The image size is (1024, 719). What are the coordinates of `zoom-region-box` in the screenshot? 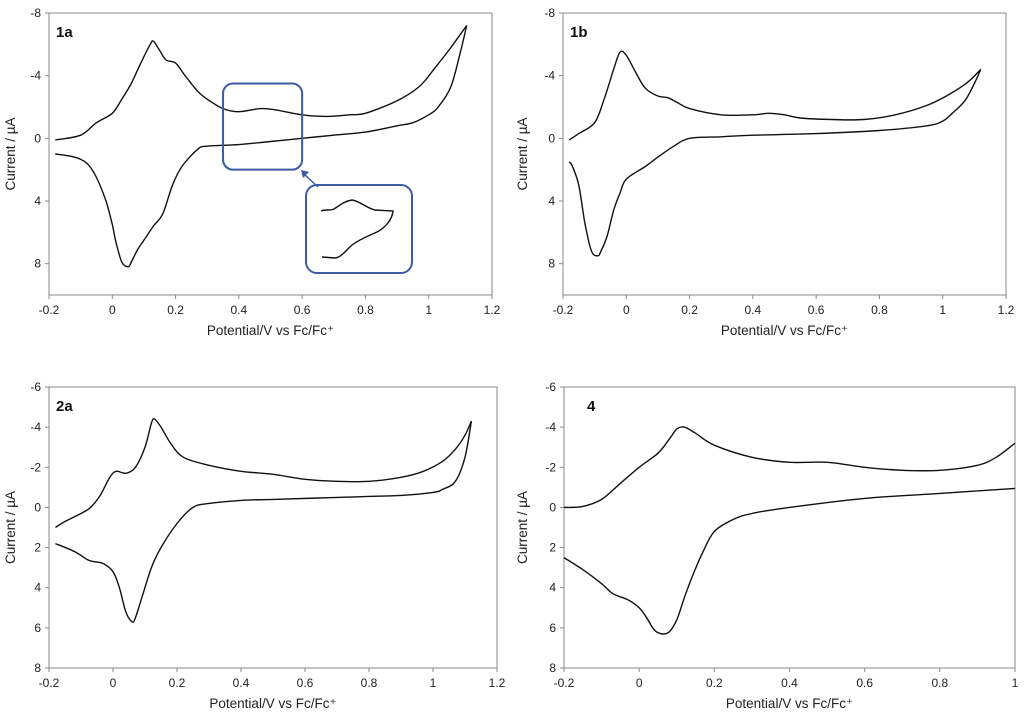 It's located at (263, 126).